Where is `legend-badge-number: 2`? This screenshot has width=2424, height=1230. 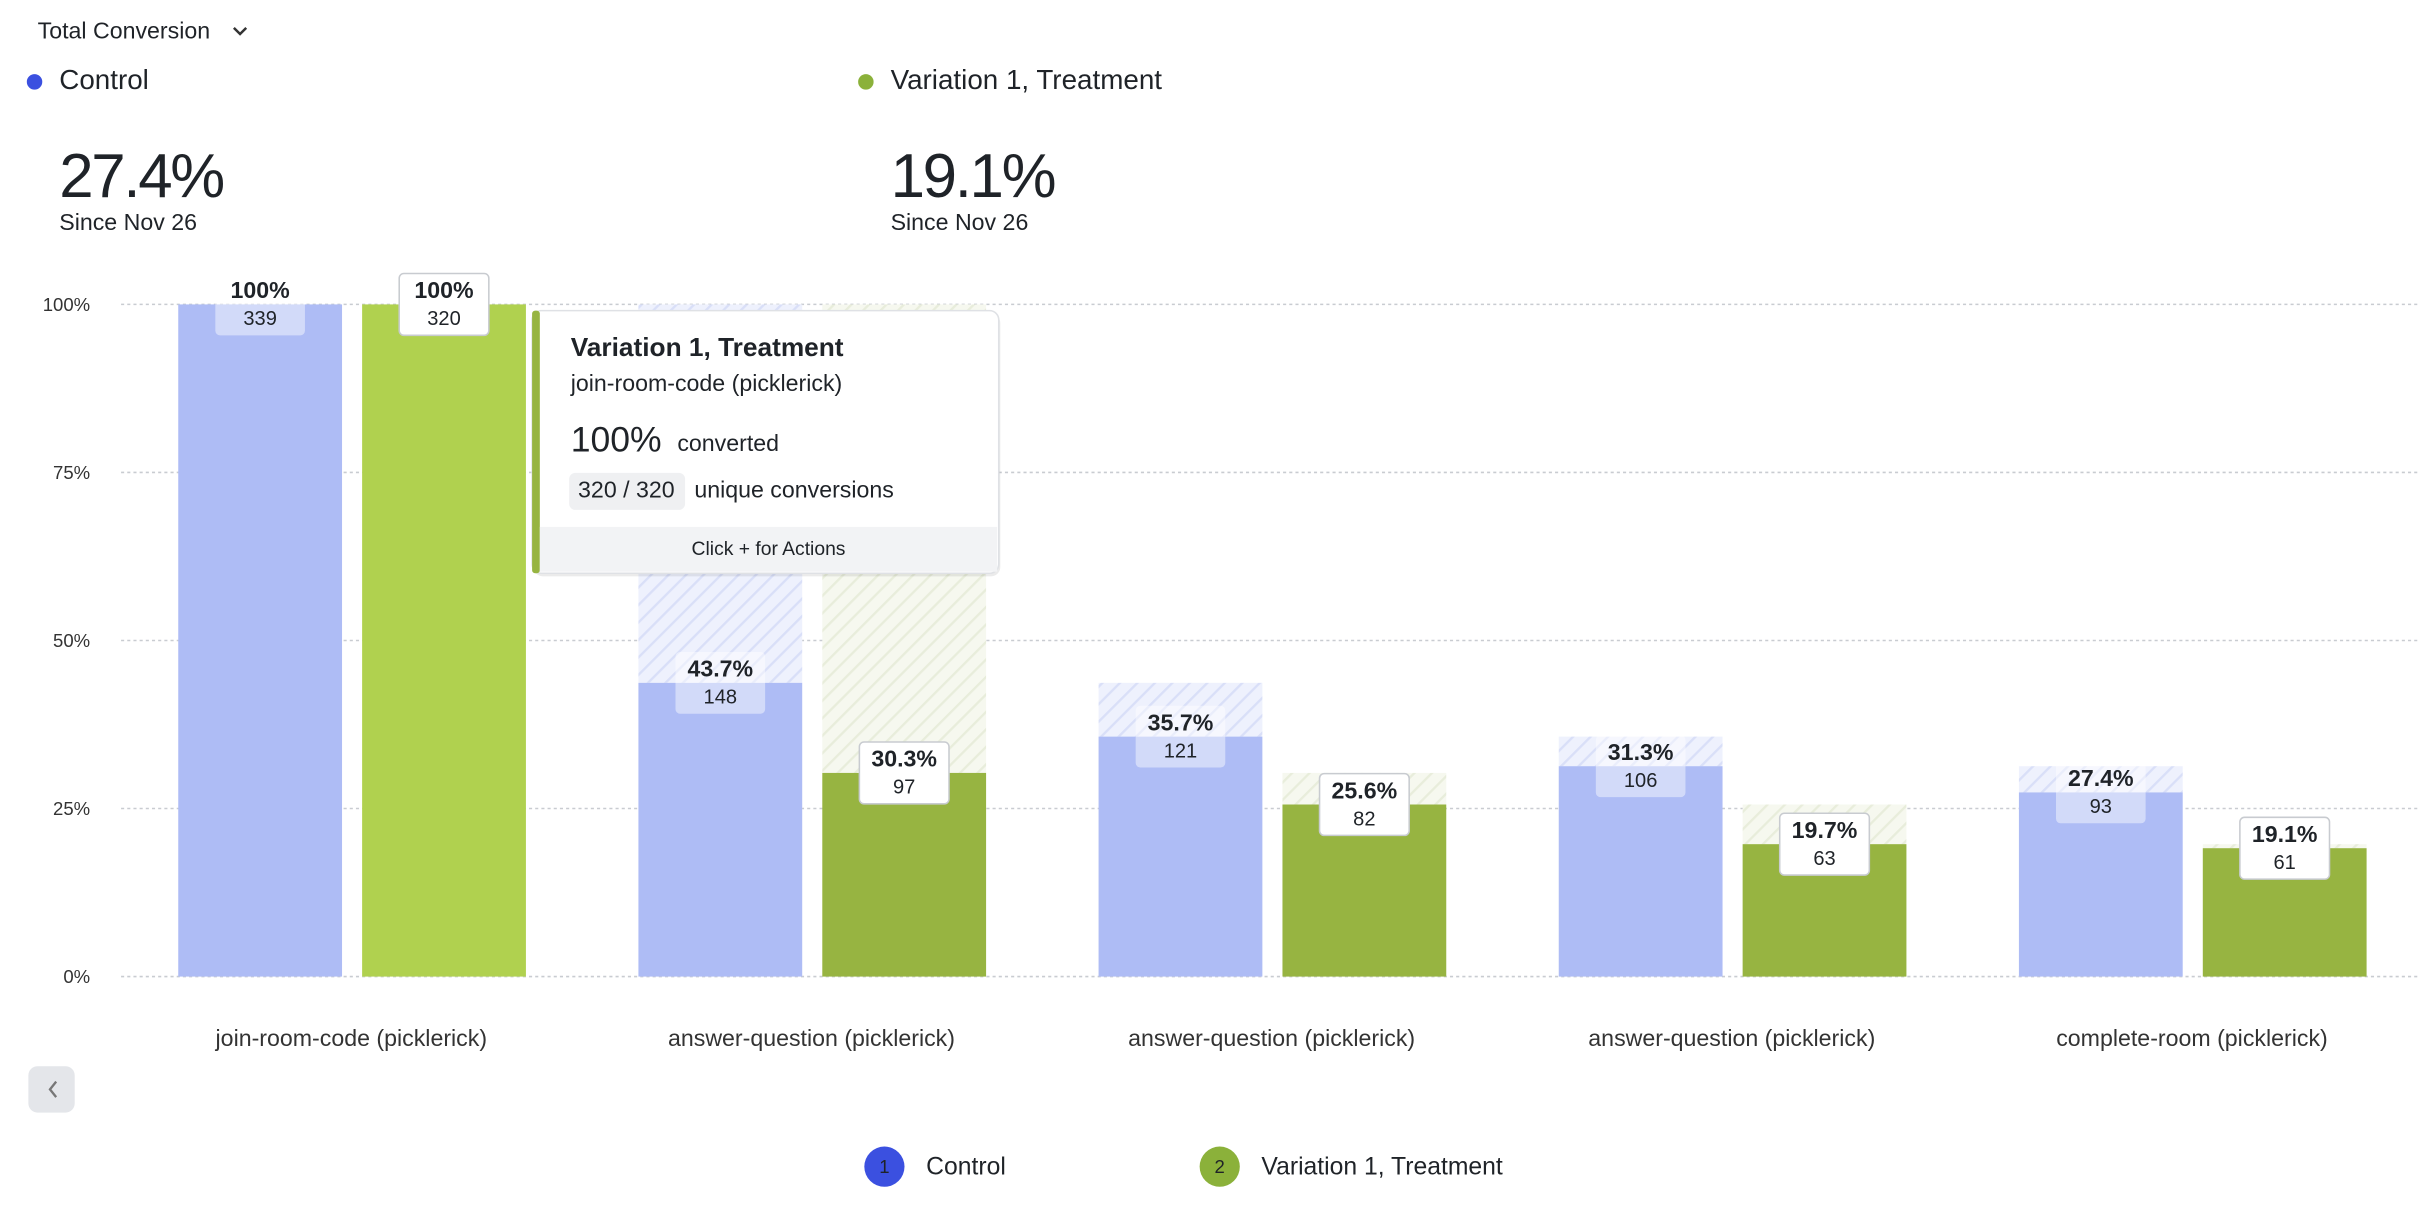 legend-badge-number: 2 is located at coordinates (1220, 1166).